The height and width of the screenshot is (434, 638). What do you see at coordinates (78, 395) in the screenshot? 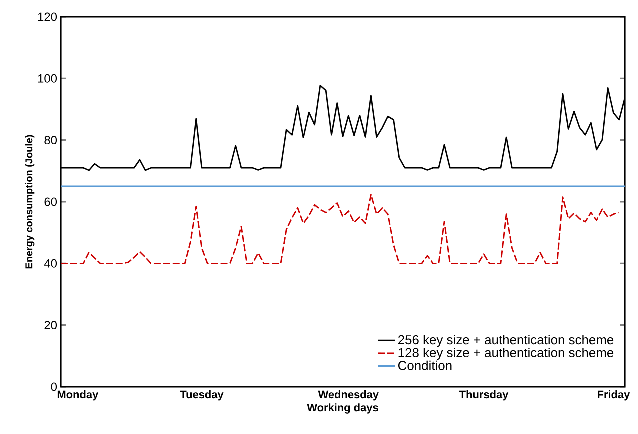
I see `x-tick-label: Monday` at bounding box center [78, 395].